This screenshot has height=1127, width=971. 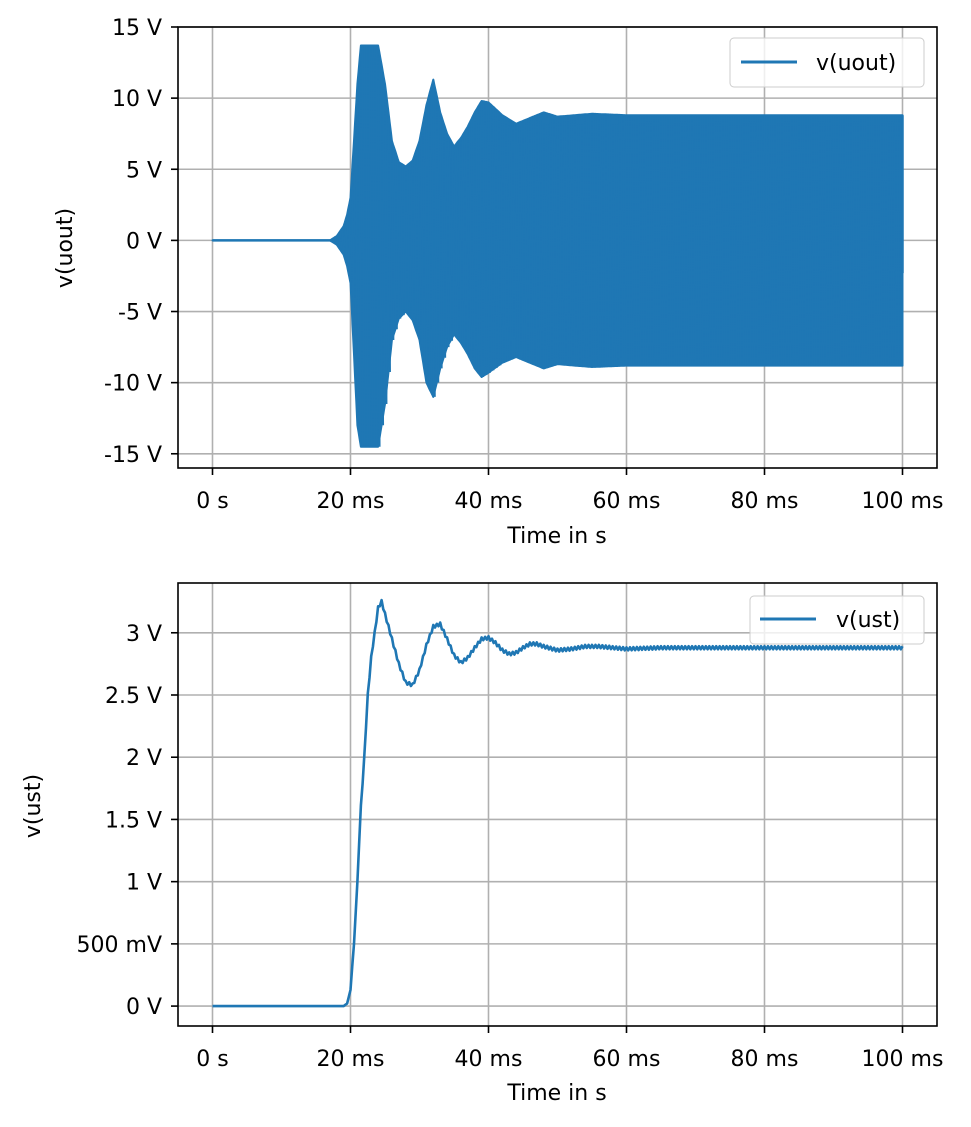 I want to click on ust-y-tick-label: 3 V, so click(x=144, y=634).